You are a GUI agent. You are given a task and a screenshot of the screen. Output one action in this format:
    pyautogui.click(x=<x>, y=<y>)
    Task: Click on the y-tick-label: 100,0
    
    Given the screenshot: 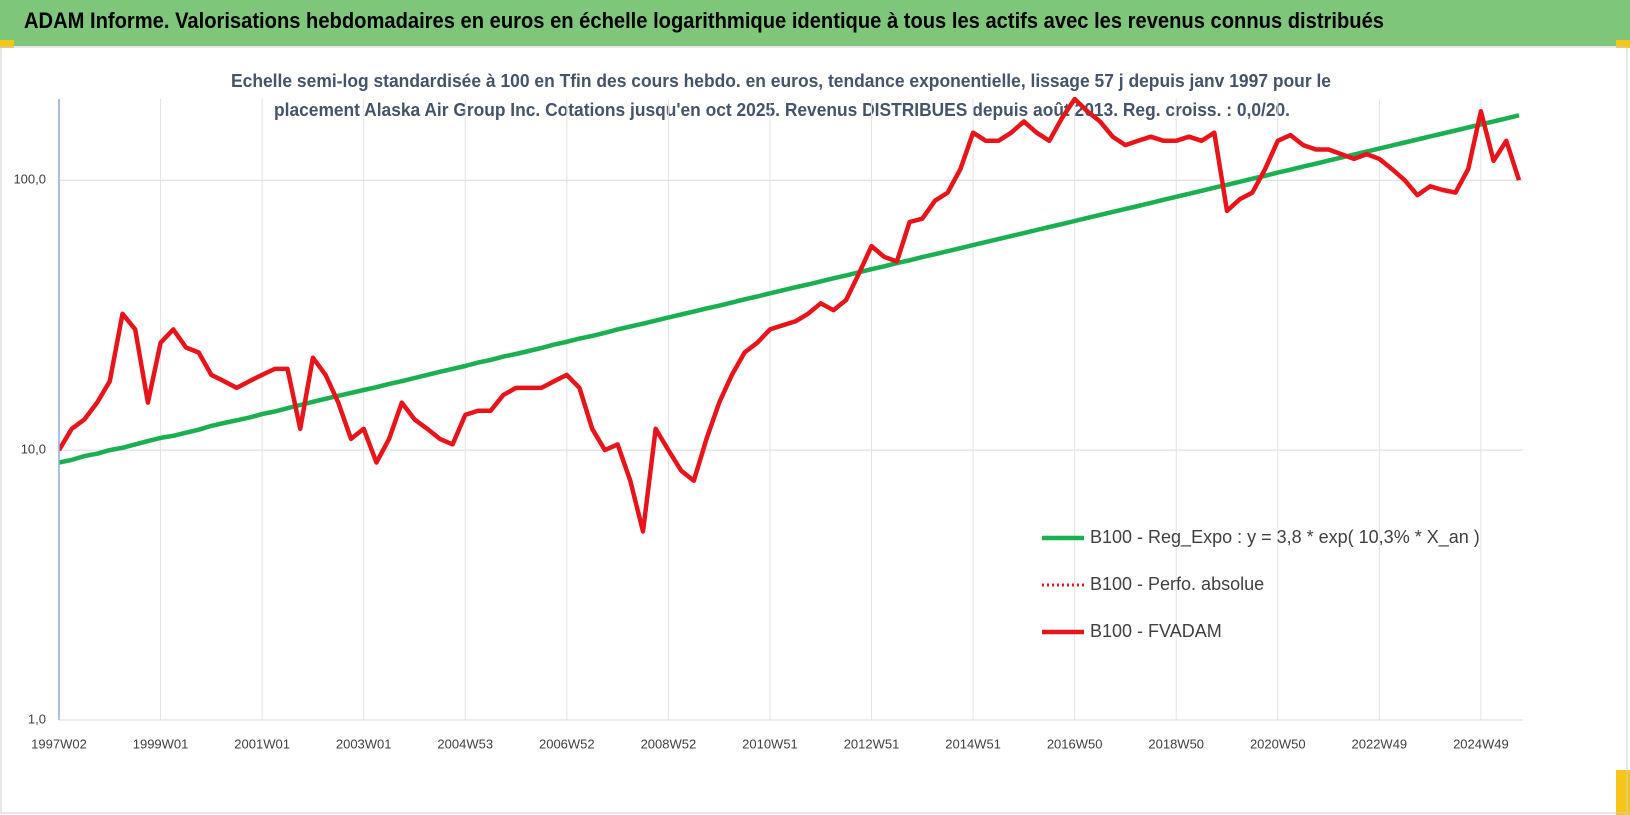 What is the action you would take?
    pyautogui.click(x=29, y=179)
    